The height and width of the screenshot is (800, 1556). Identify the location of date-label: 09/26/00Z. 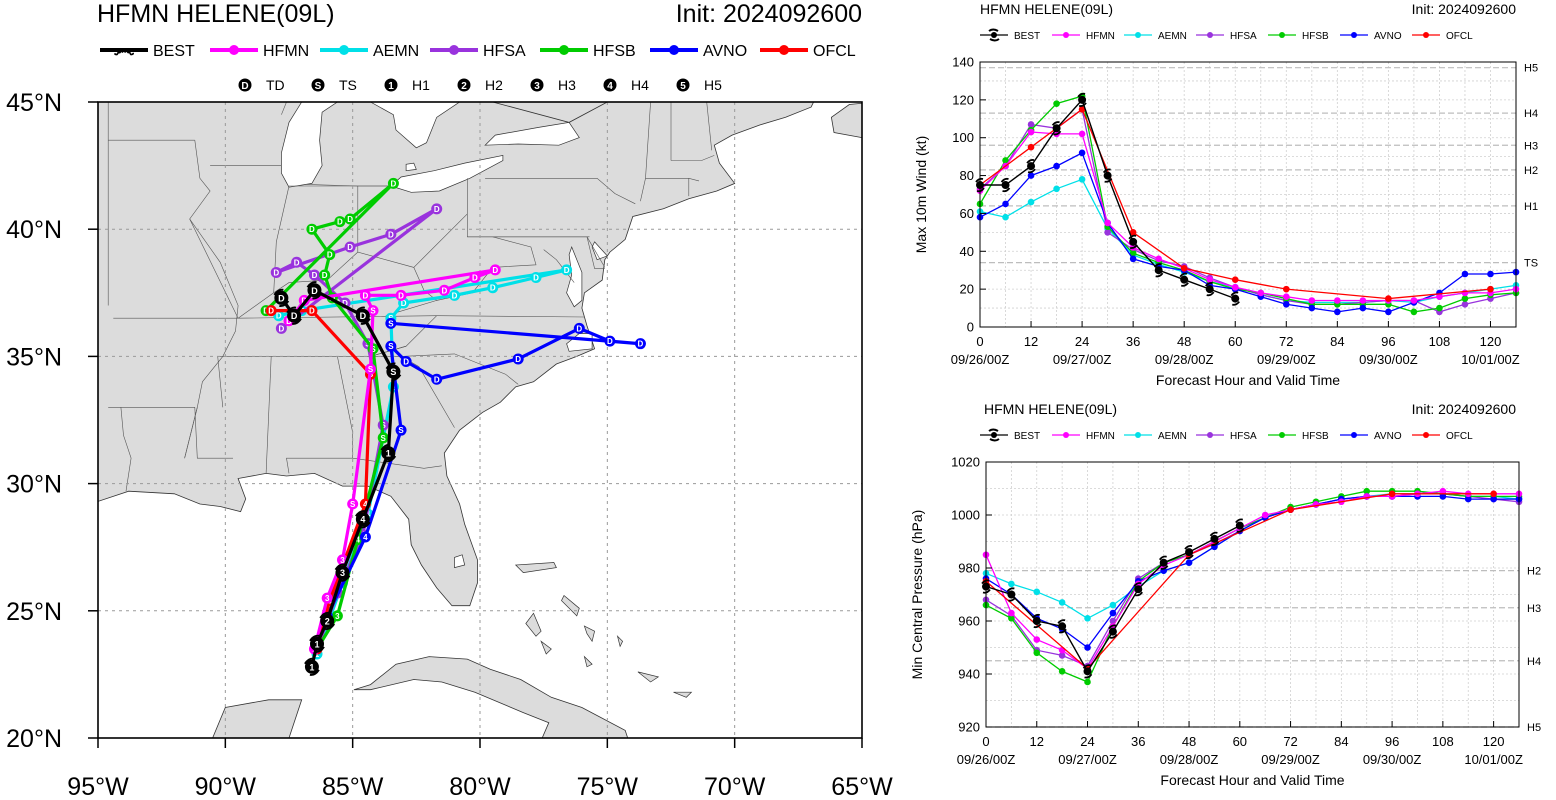
(980, 359).